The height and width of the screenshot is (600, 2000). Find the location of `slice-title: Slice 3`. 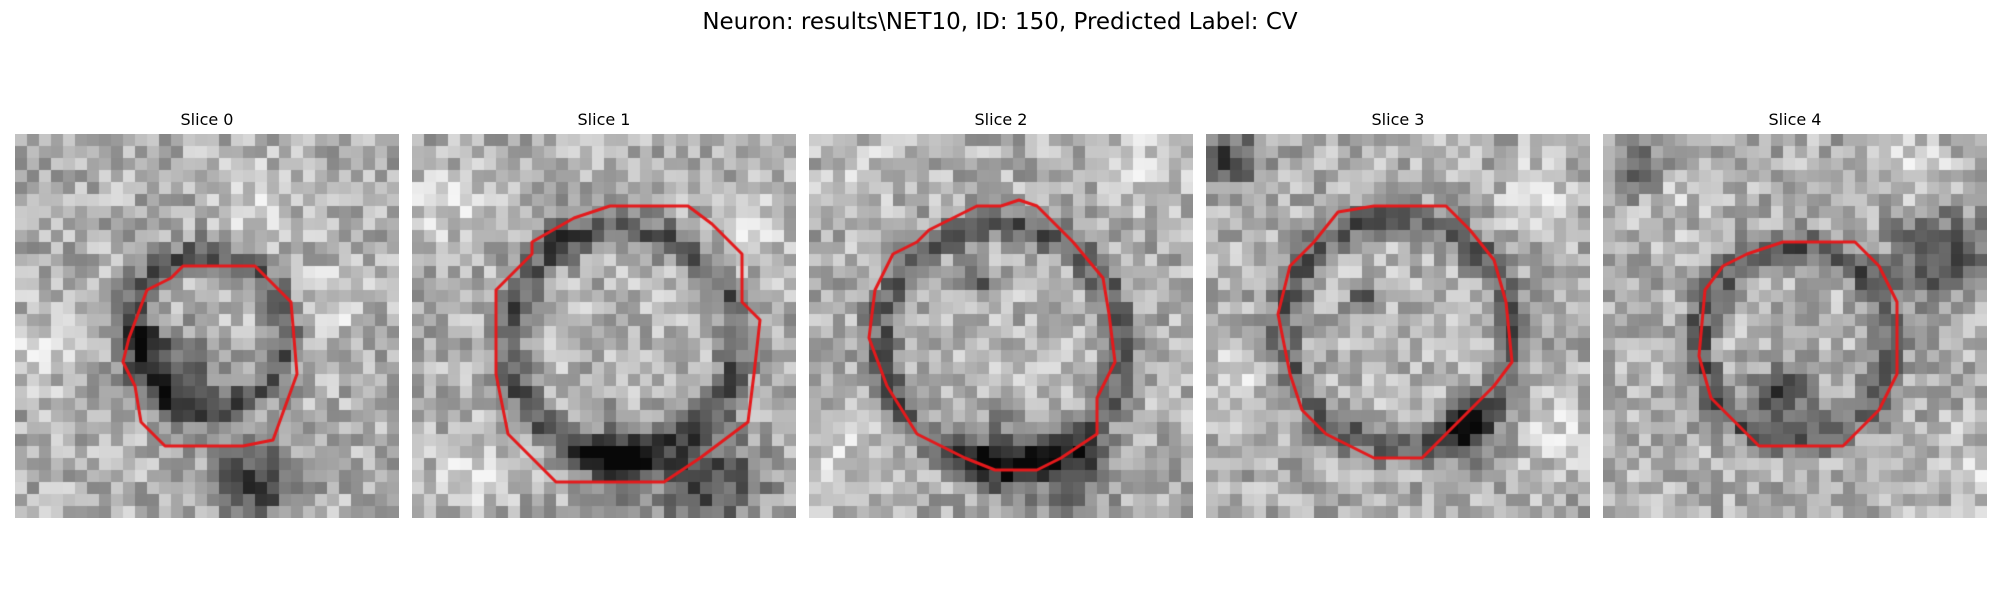

slice-title: Slice 3 is located at coordinates (1398, 119).